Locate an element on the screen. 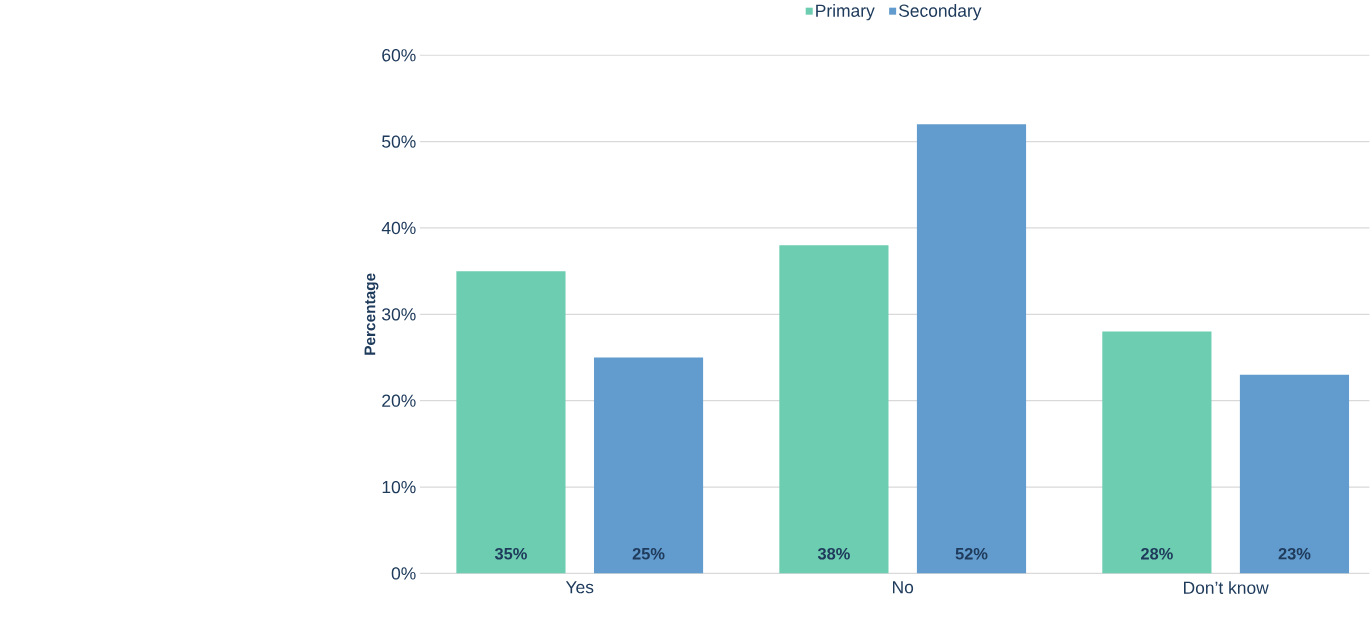 Image resolution: width=1370 pixels, height=617 pixels. data-label: 25% is located at coordinates (648, 554).